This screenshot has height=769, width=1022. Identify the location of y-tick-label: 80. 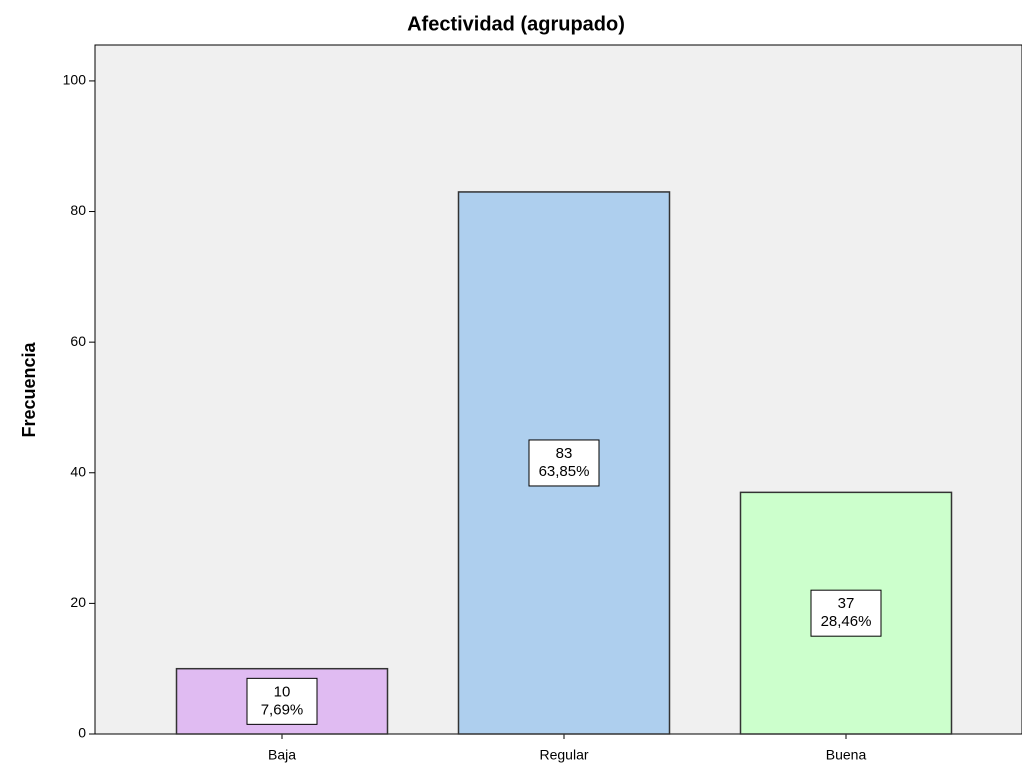
(78, 210).